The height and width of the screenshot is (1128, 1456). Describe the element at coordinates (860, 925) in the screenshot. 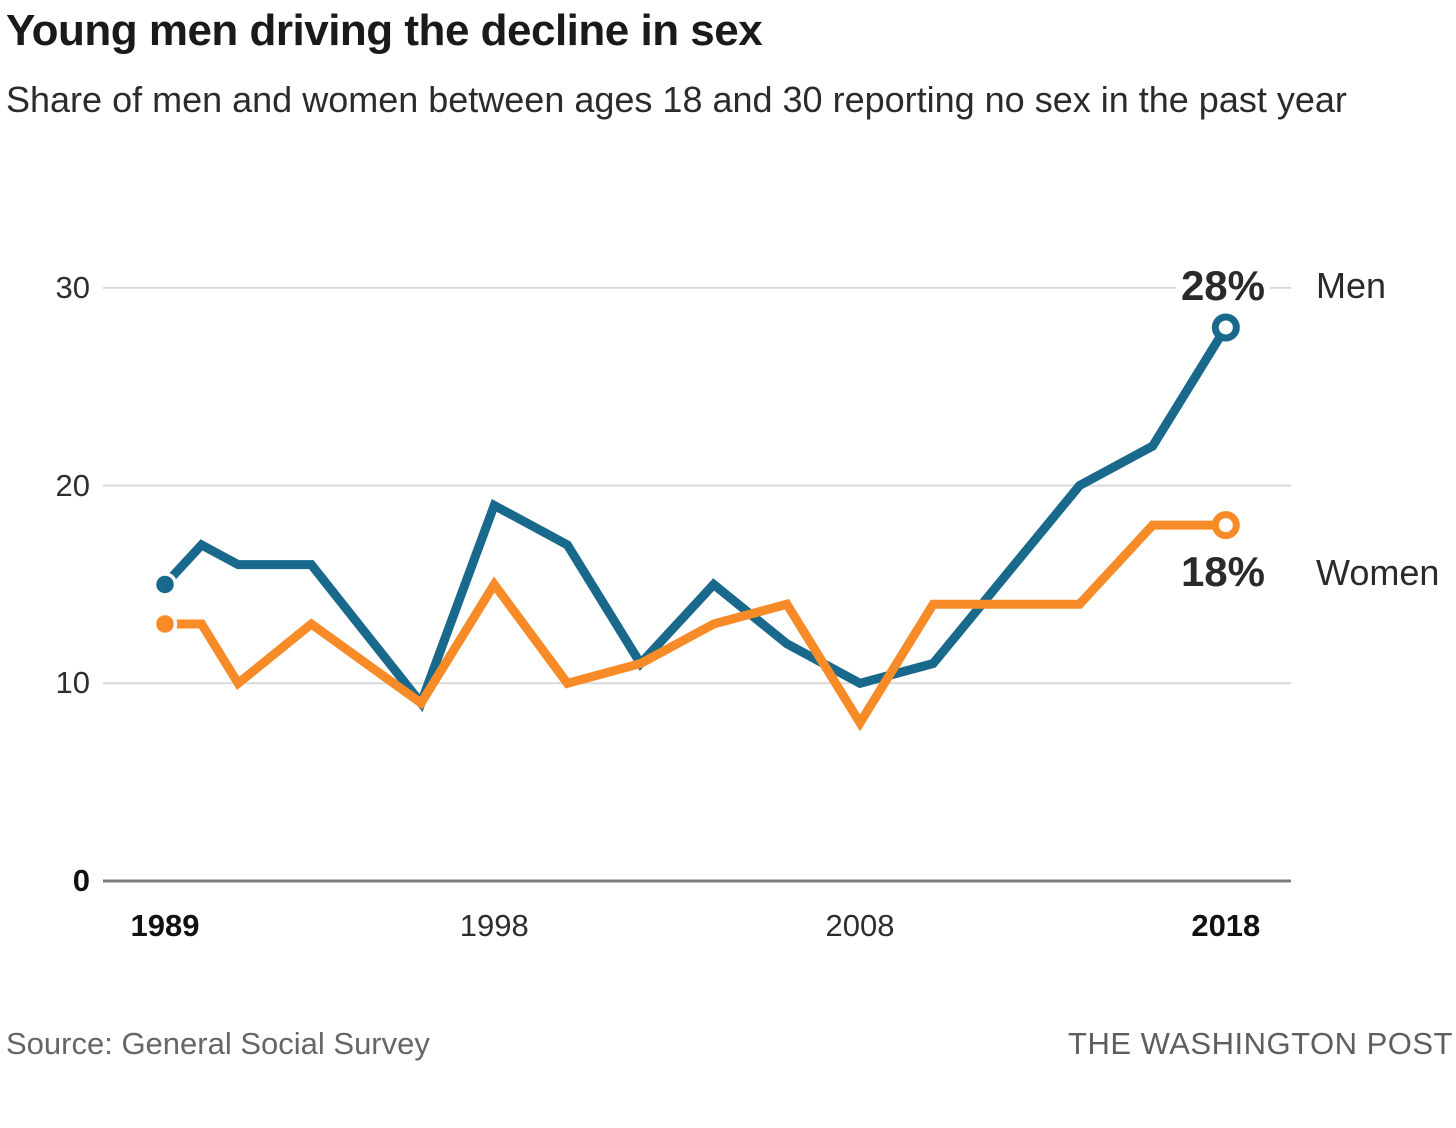

I see `x-tick-2008: 2008` at that location.